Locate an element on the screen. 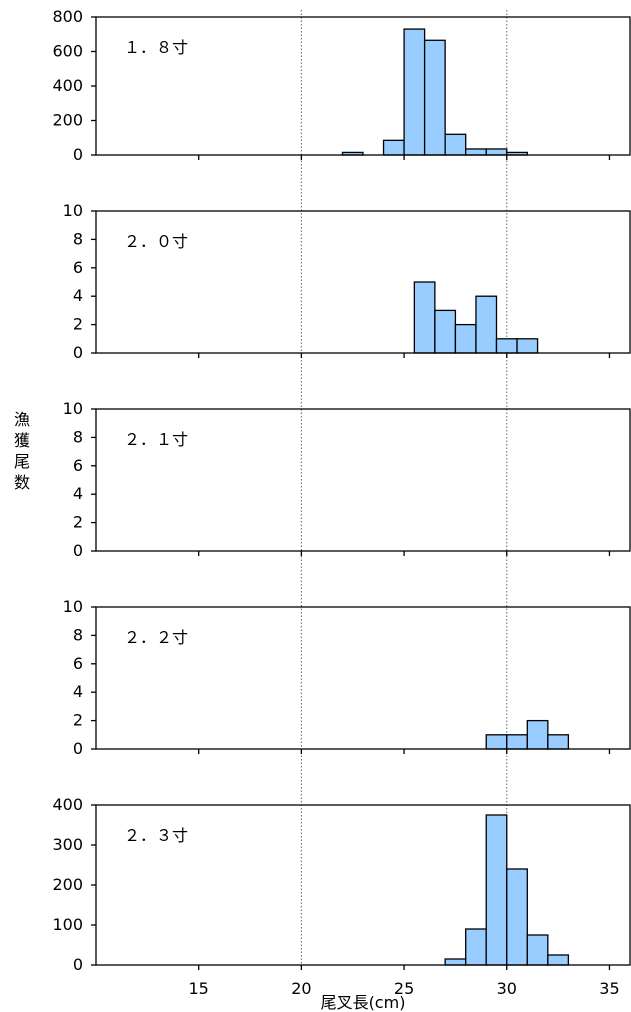 This screenshot has width=631, height=1012. y-axis-title-char: 獲 is located at coordinates (22, 440).